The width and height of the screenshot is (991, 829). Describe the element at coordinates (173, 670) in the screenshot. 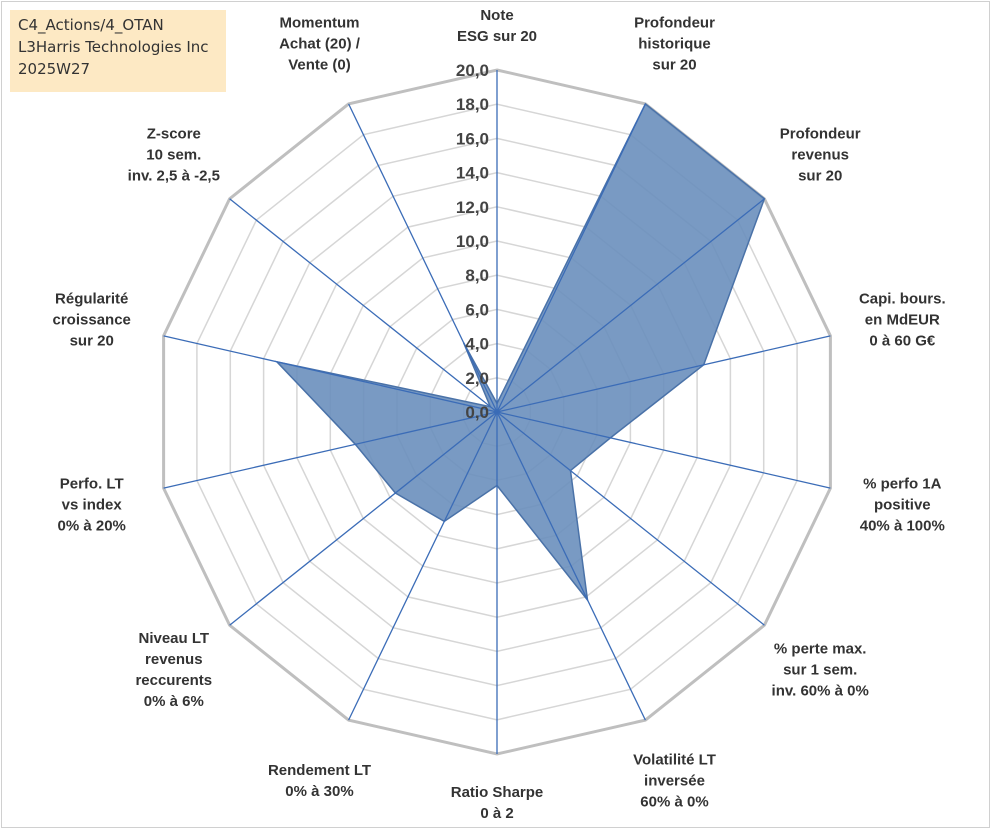

I see `category-label: Niveau LT revenus reccurents 0% à 6%` at that location.